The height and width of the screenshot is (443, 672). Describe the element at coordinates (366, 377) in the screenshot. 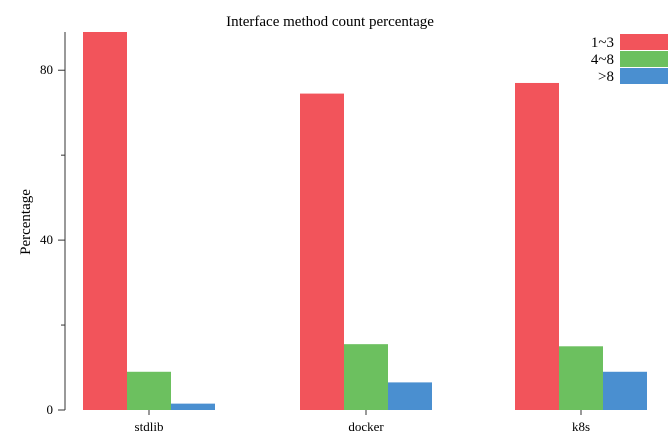

I see `bar-docker-4~8` at that location.